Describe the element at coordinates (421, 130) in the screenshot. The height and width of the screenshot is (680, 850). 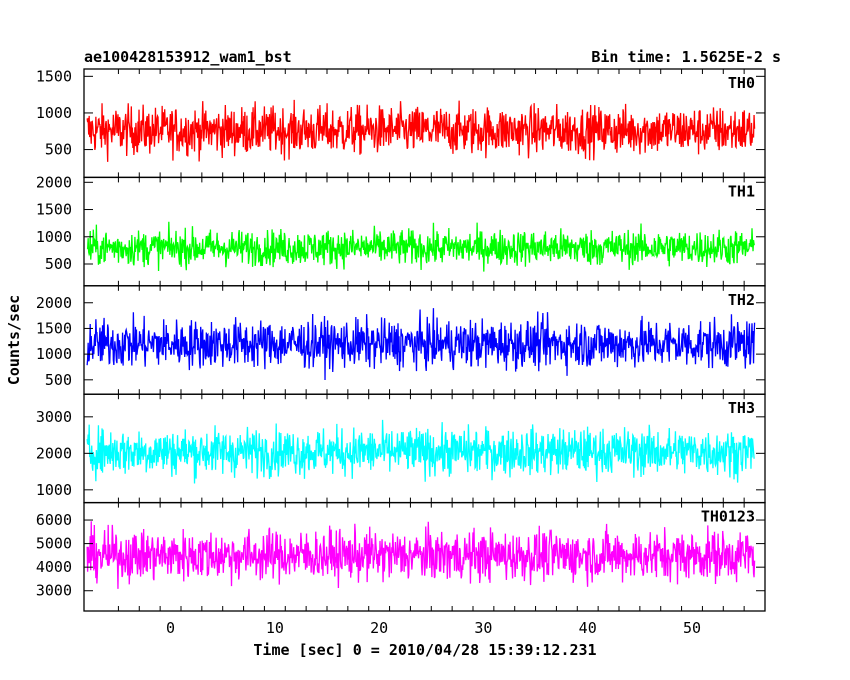
I see `series-th0` at that location.